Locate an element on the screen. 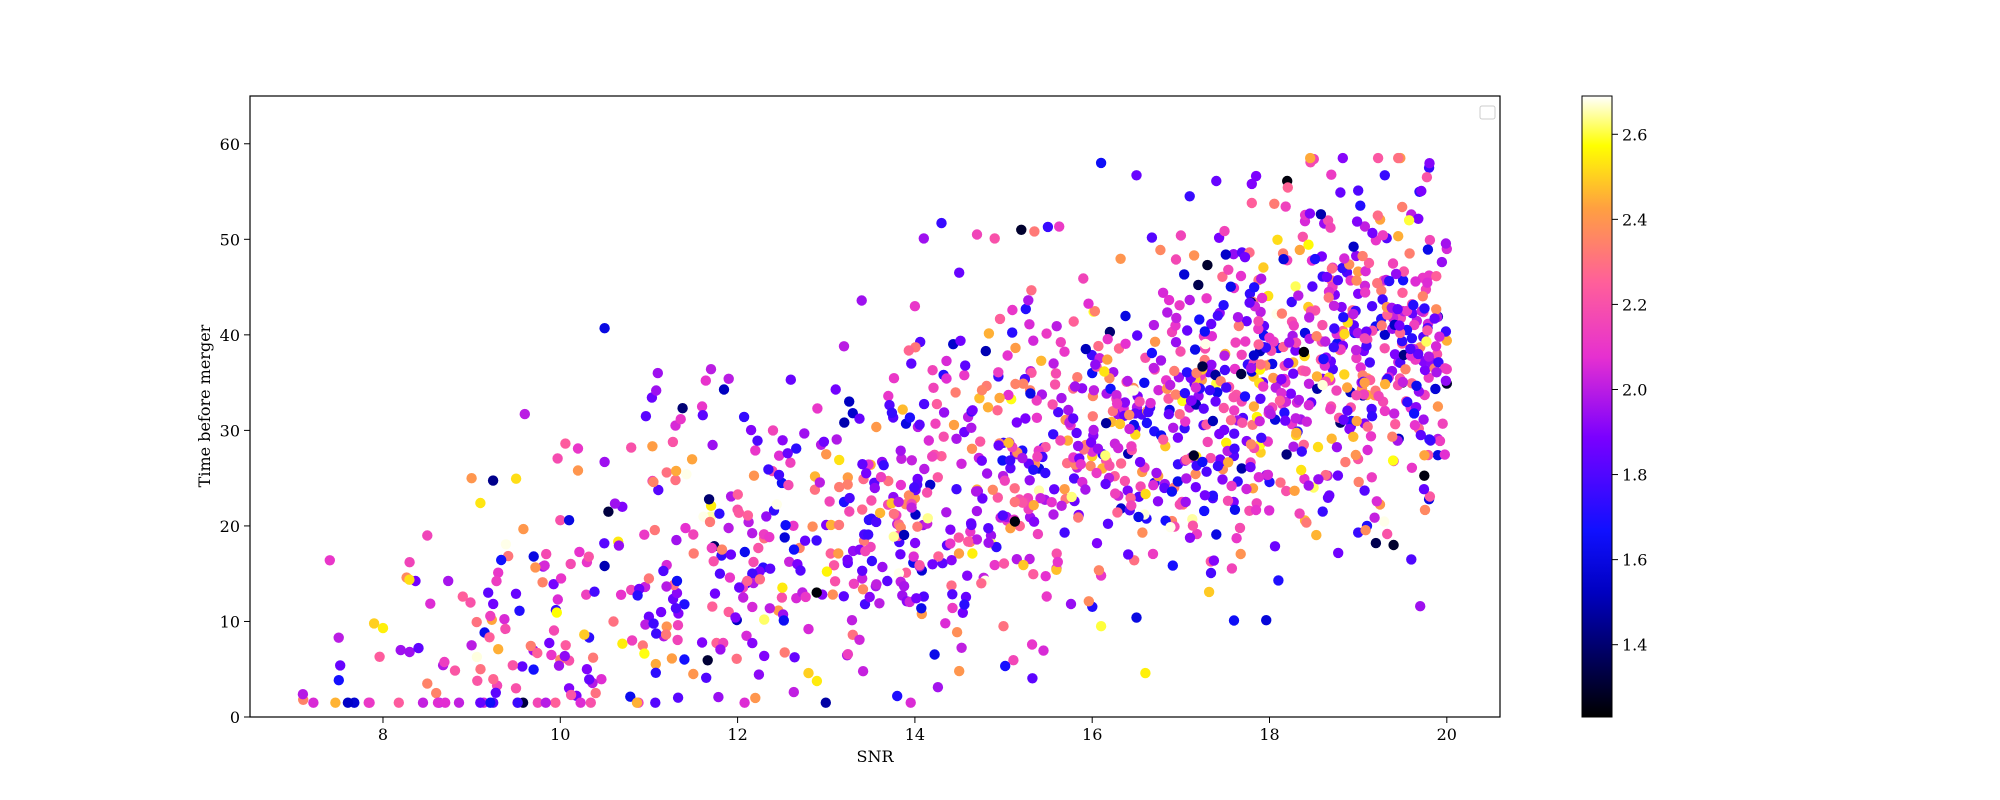  y-axis-label: Time before merger is located at coordinates (204, 405).